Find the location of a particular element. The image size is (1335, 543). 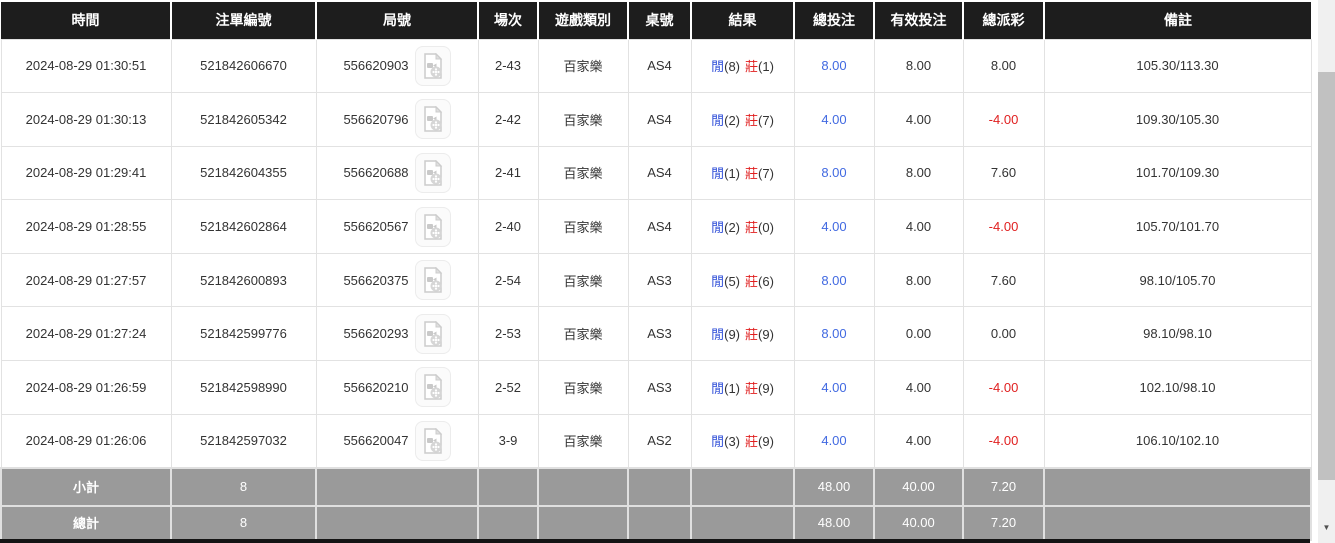

column-header-bet_id: 注單編號 is located at coordinates (244, 19).